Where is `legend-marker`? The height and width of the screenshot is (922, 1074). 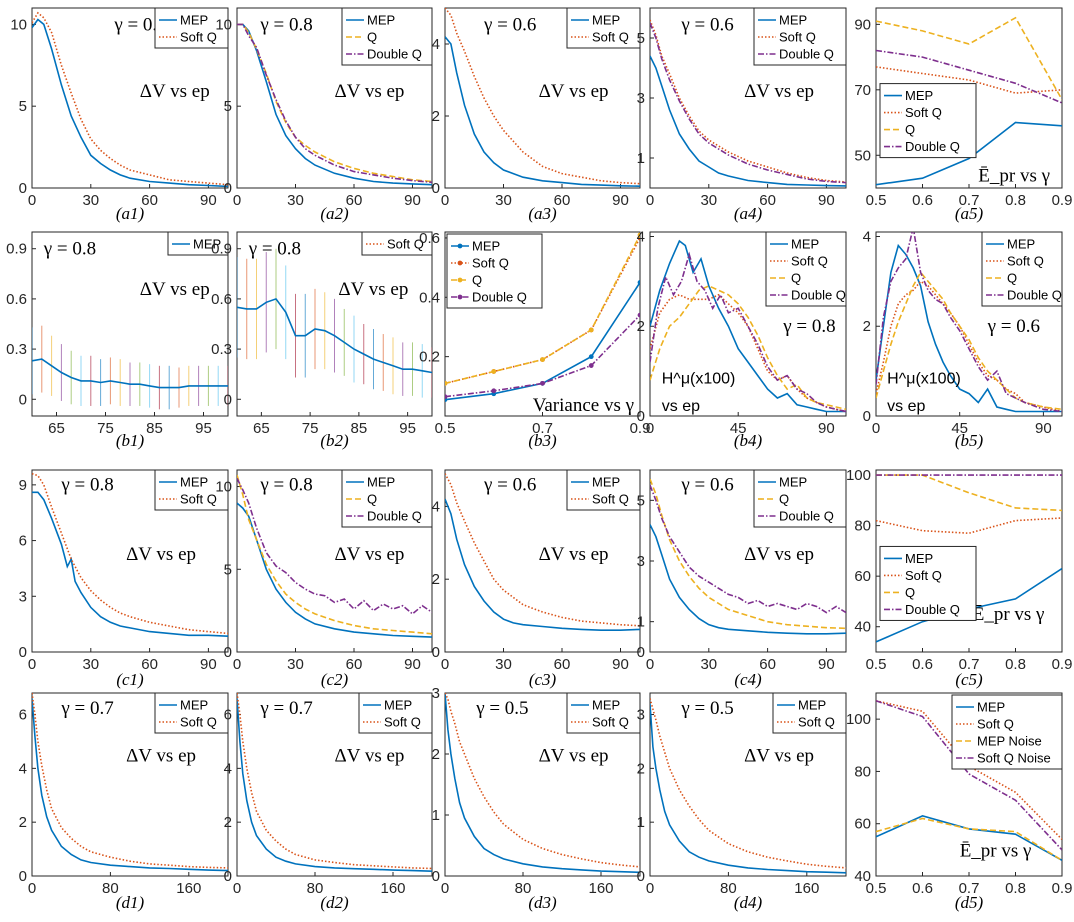
legend-marker is located at coordinates (460, 246).